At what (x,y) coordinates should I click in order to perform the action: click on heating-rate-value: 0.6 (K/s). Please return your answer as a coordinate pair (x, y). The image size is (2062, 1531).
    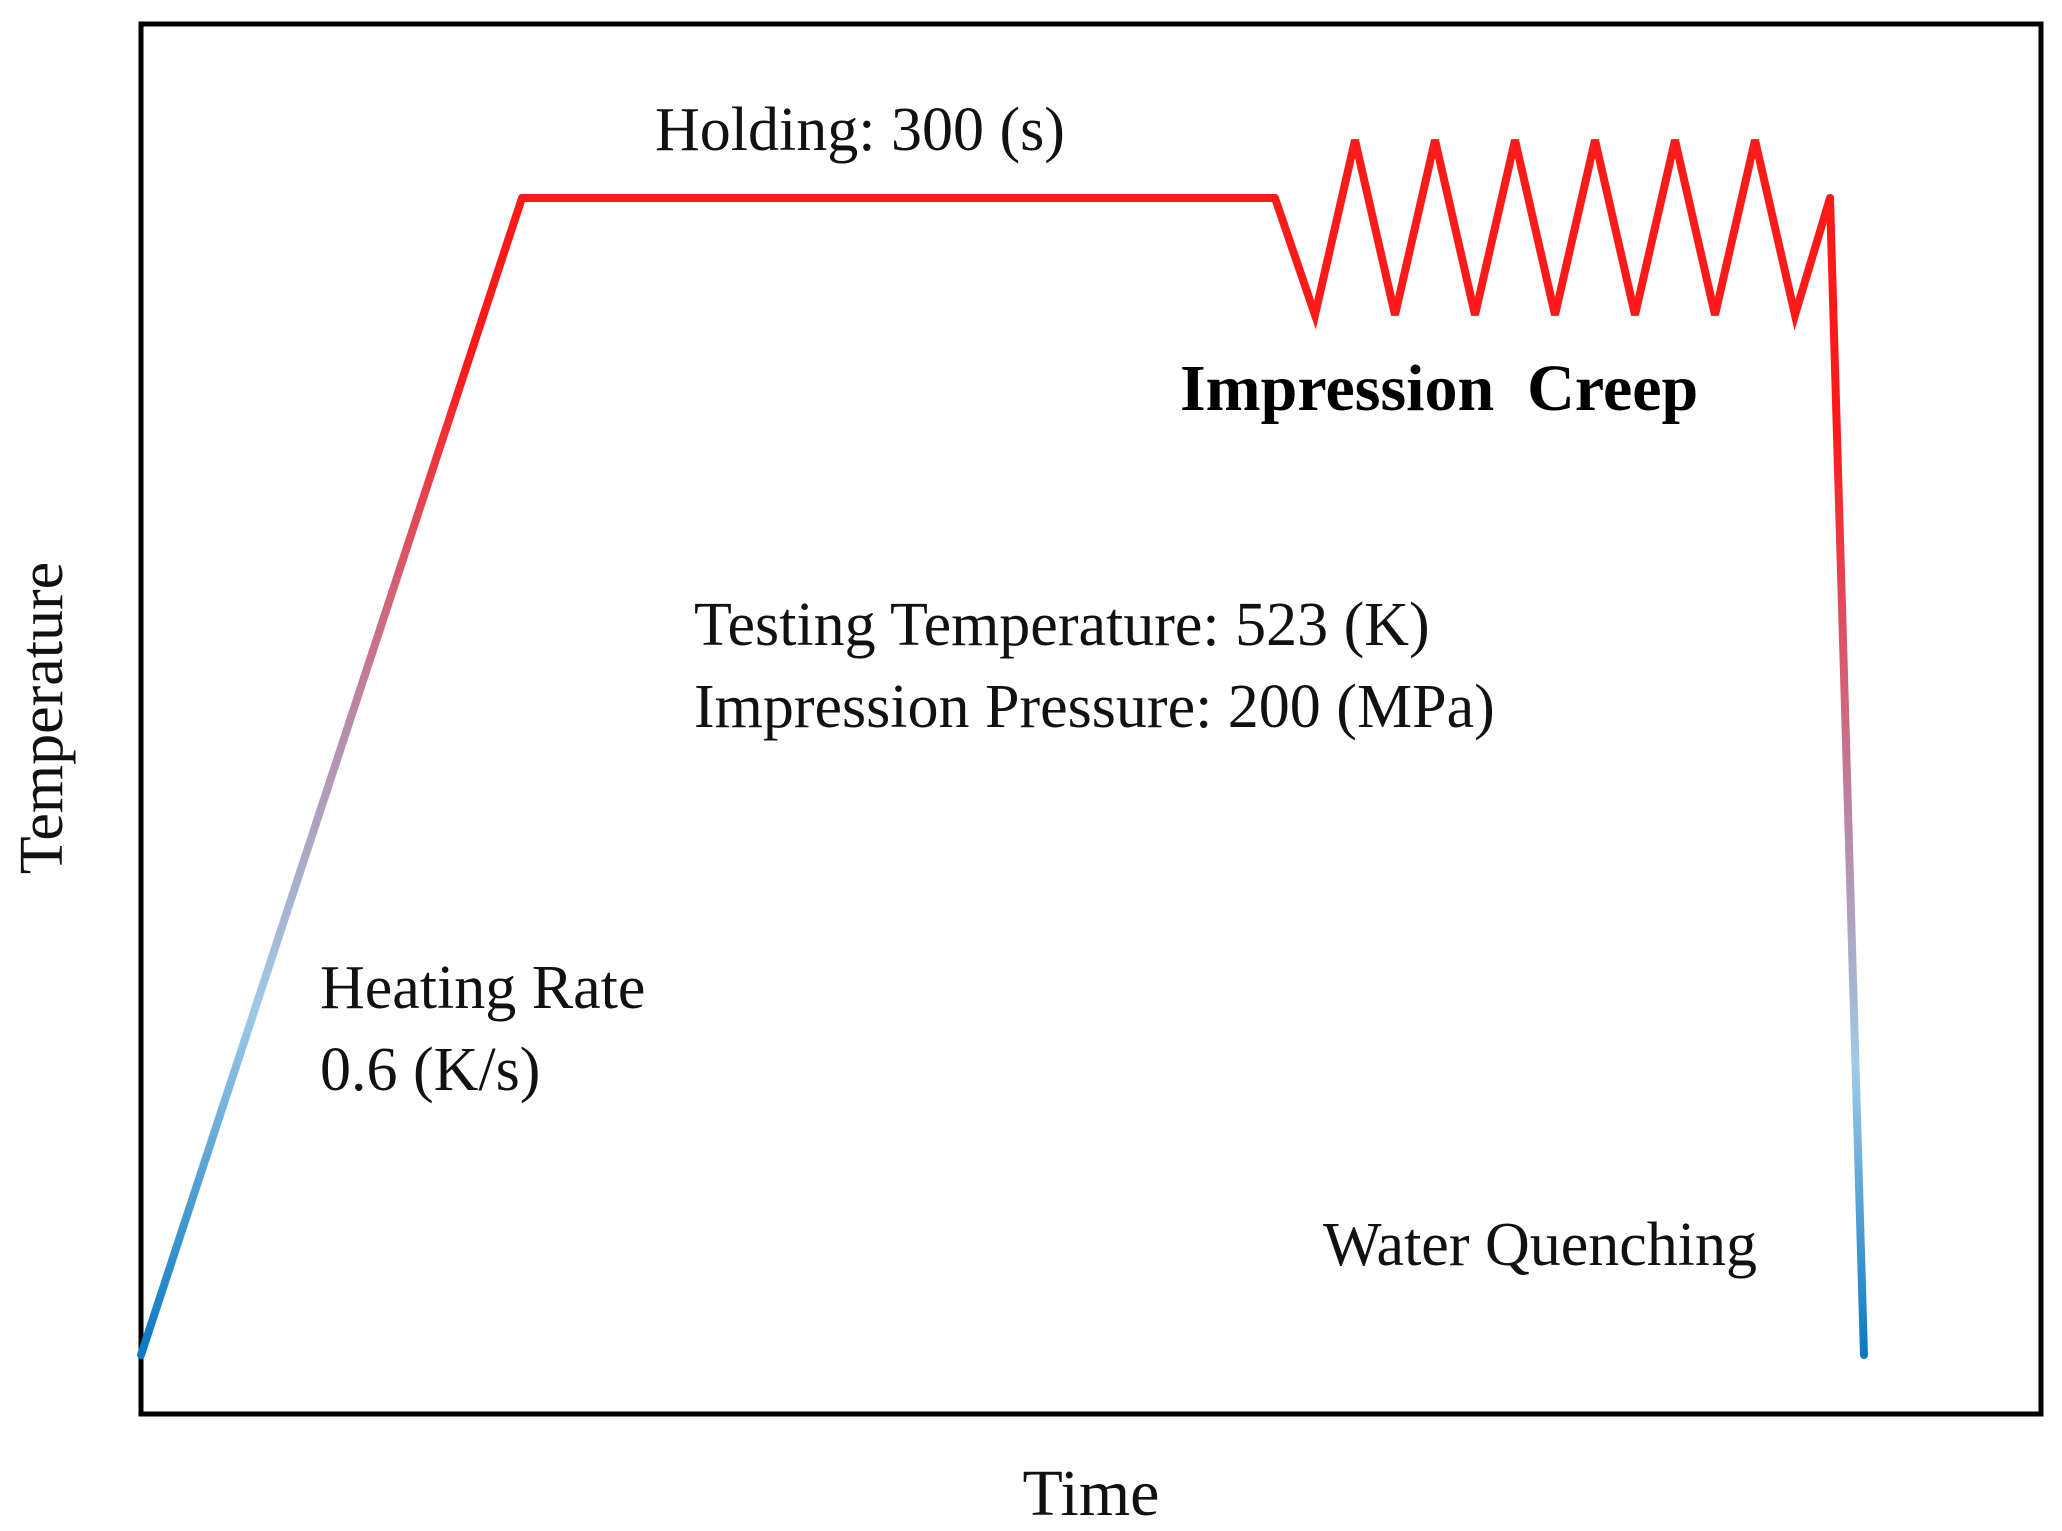
    Looking at the image, I should click on (430, 1070).